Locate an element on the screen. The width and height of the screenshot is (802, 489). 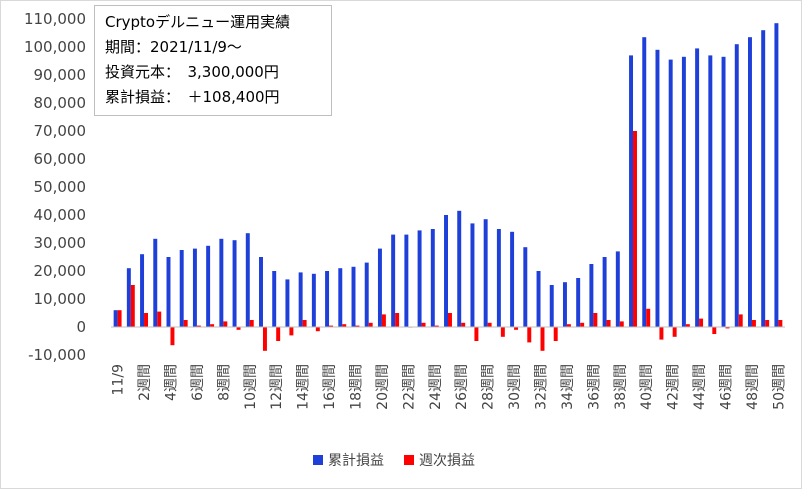
y-tick-label: 10,000 is located at coordinates (60, 299).